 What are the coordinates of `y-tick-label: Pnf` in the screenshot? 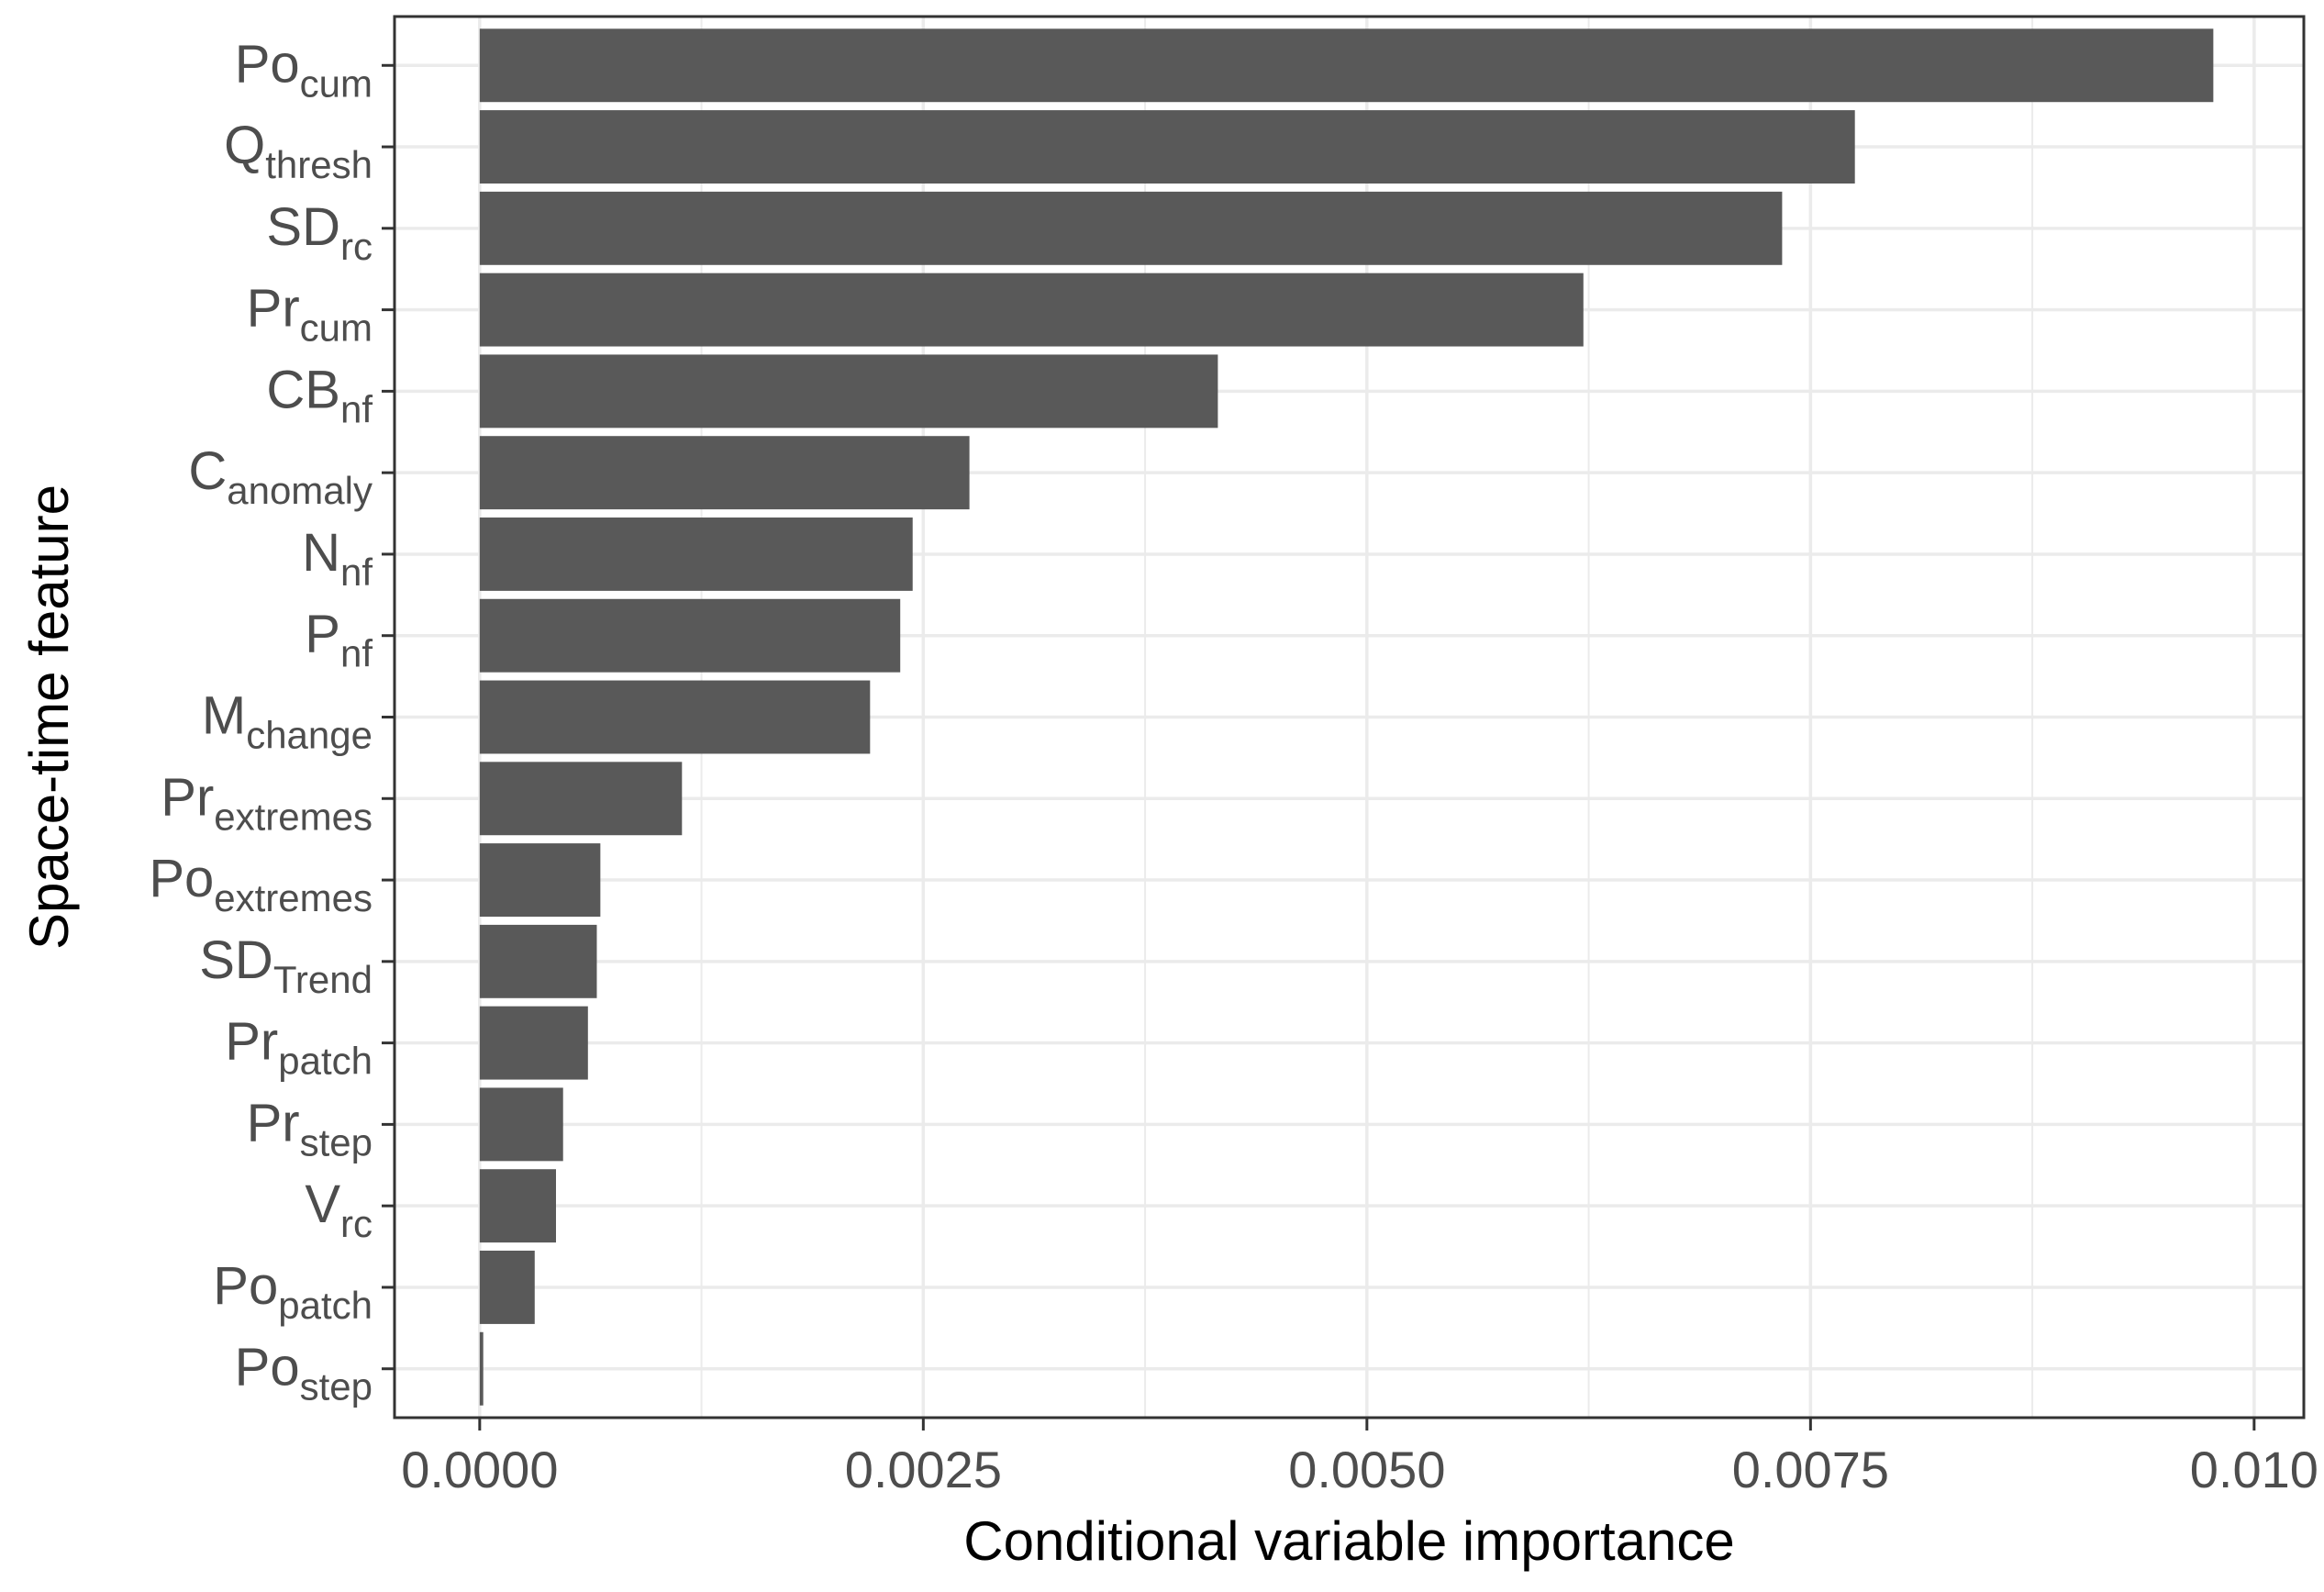 It's located at (339, 640).